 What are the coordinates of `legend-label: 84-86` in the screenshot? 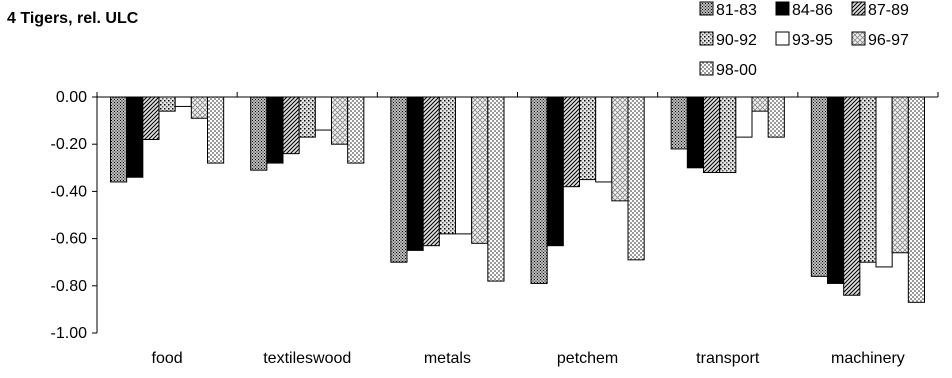 It's located at (812, 10).